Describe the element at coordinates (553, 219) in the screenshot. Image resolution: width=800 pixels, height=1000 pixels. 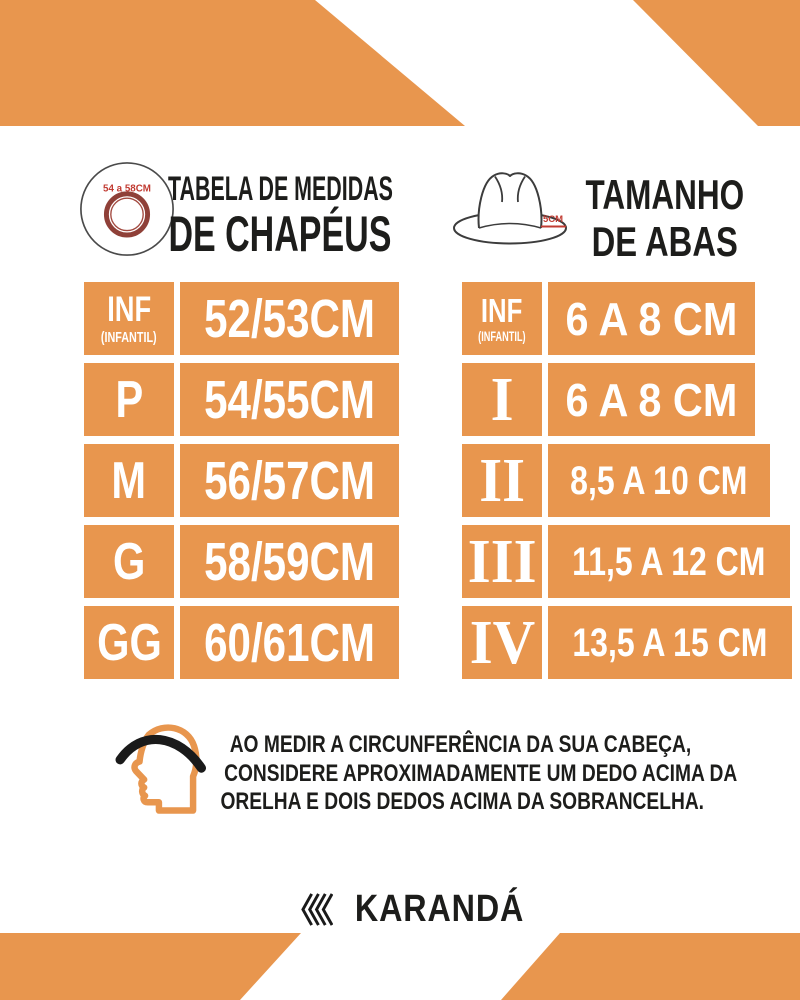
I see `brim-width-label: 5CM` at that location.